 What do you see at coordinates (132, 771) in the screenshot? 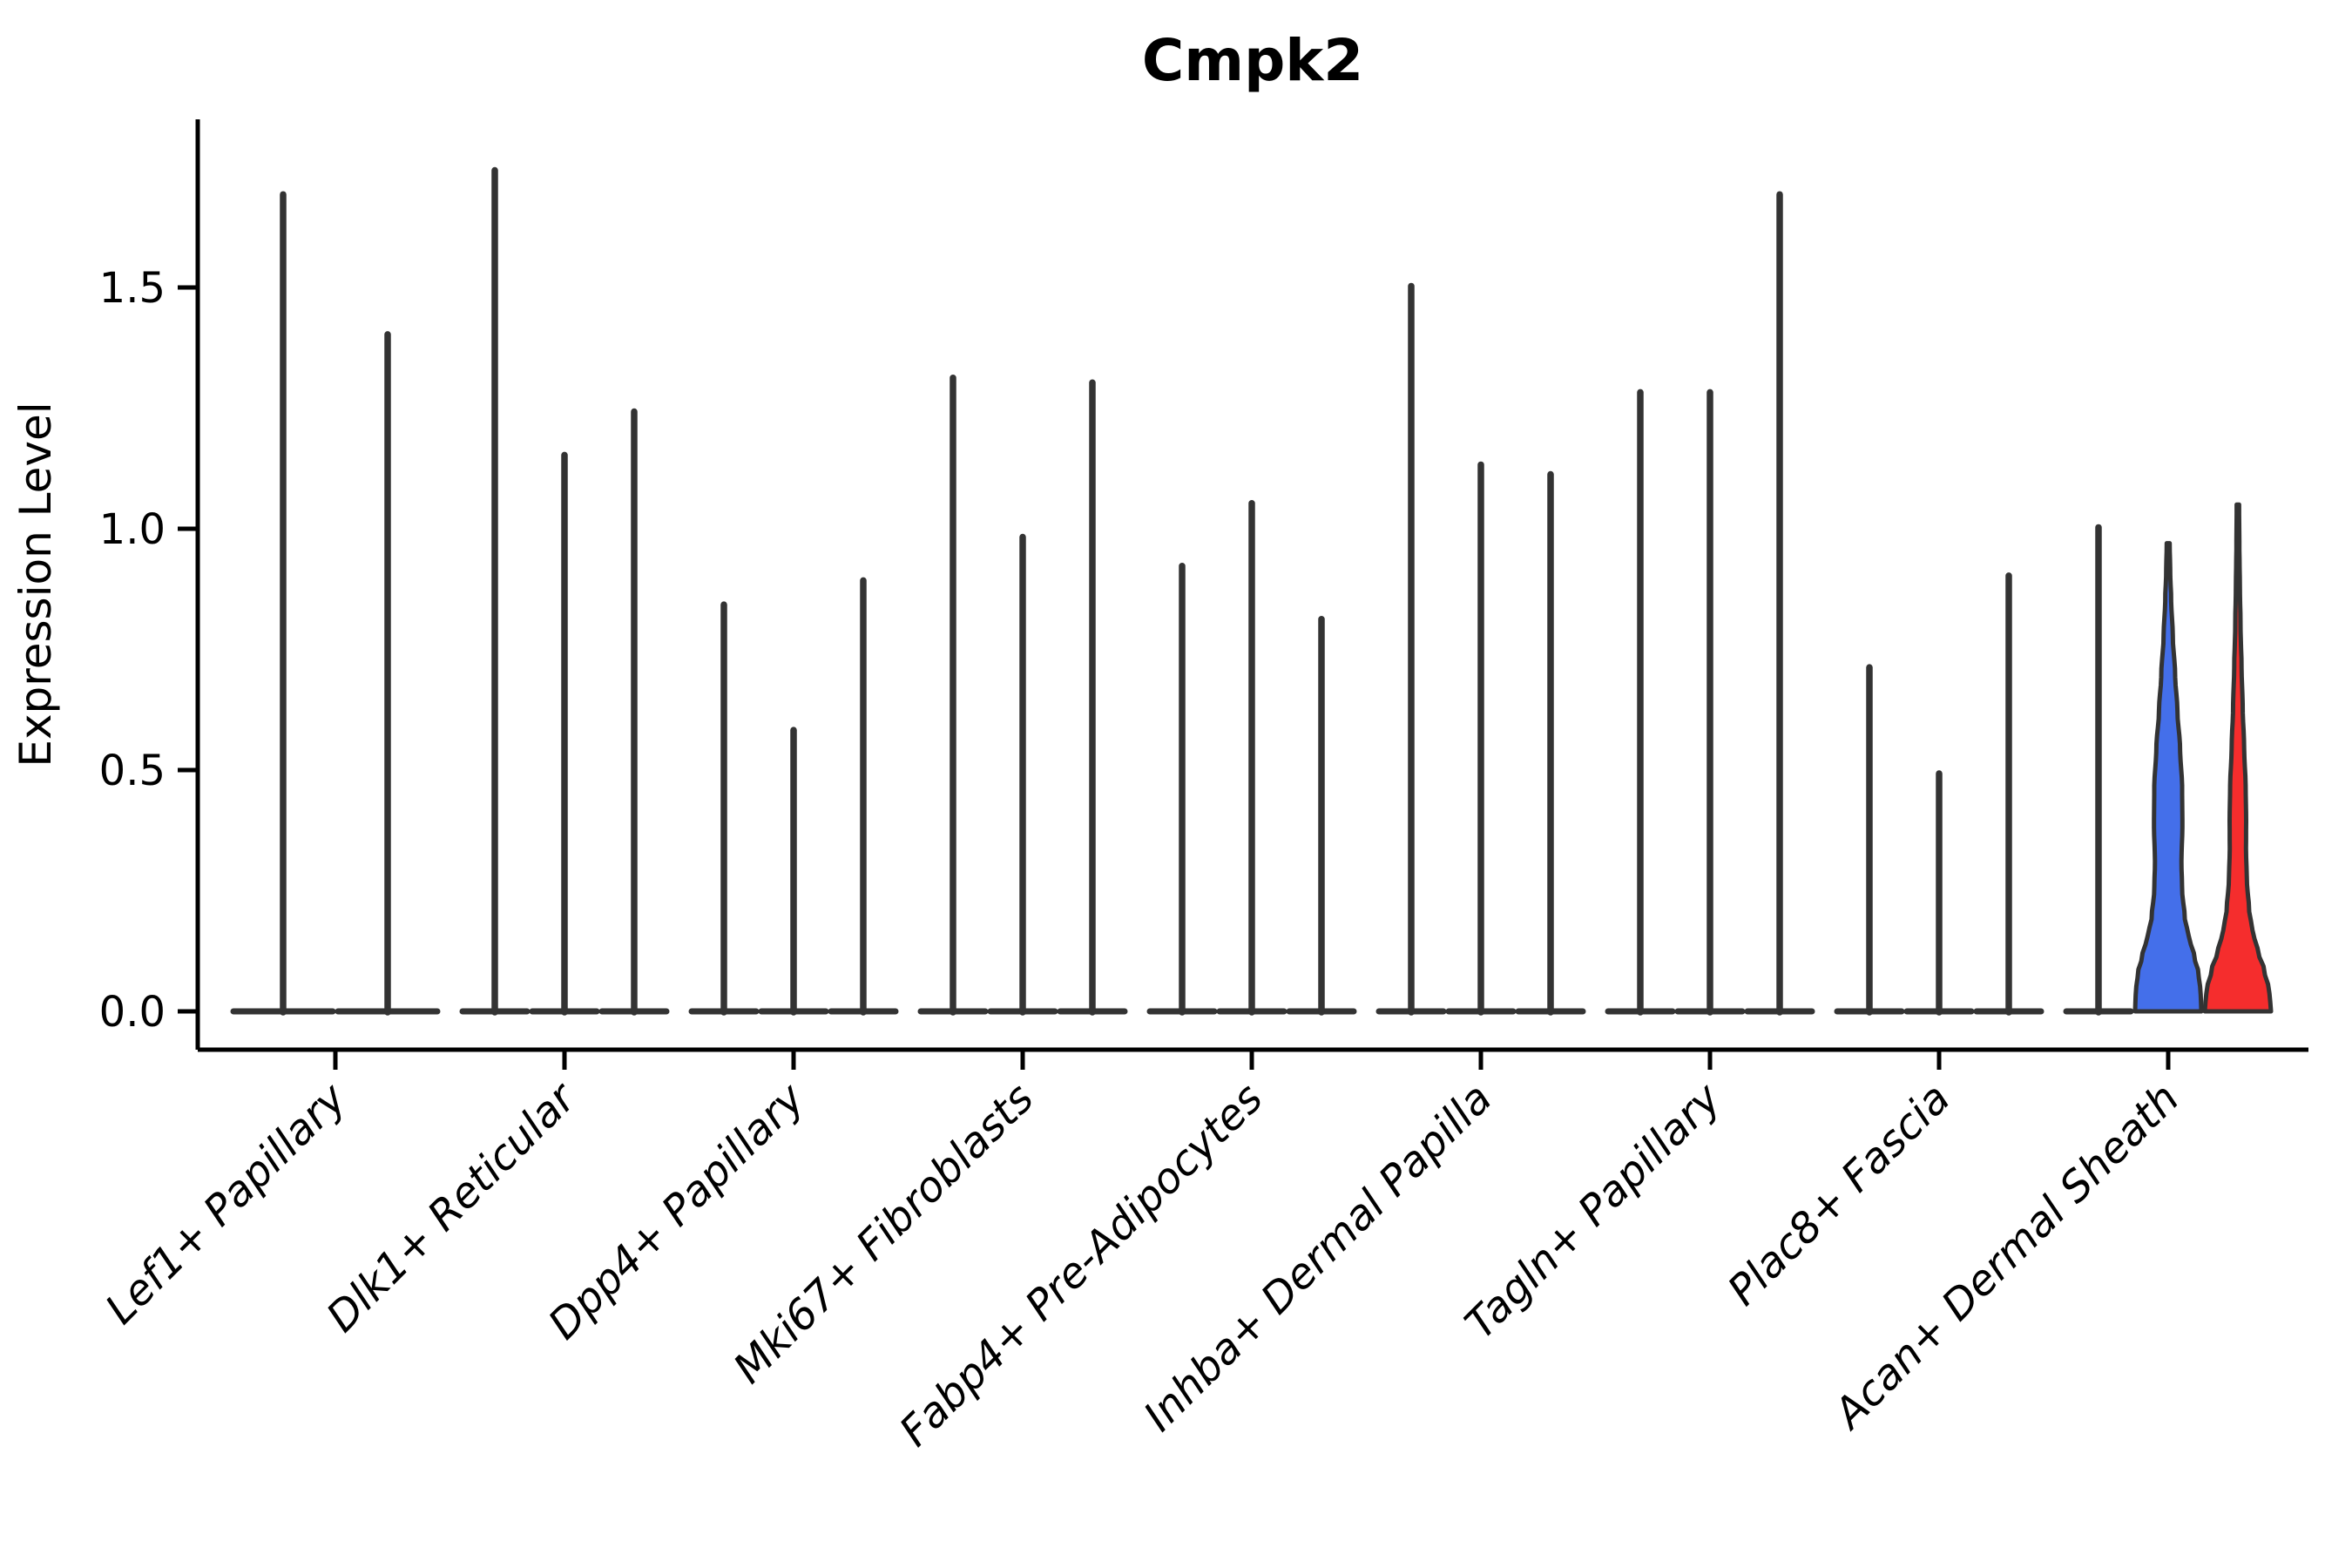
I see `y-tick-label: 0.5` at bounding box center [132, 771].